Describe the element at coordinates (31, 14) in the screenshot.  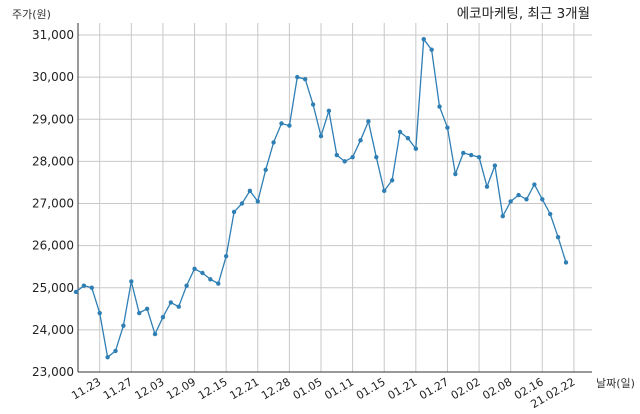
I see `y-axis-title: 주가(원)` at that location.